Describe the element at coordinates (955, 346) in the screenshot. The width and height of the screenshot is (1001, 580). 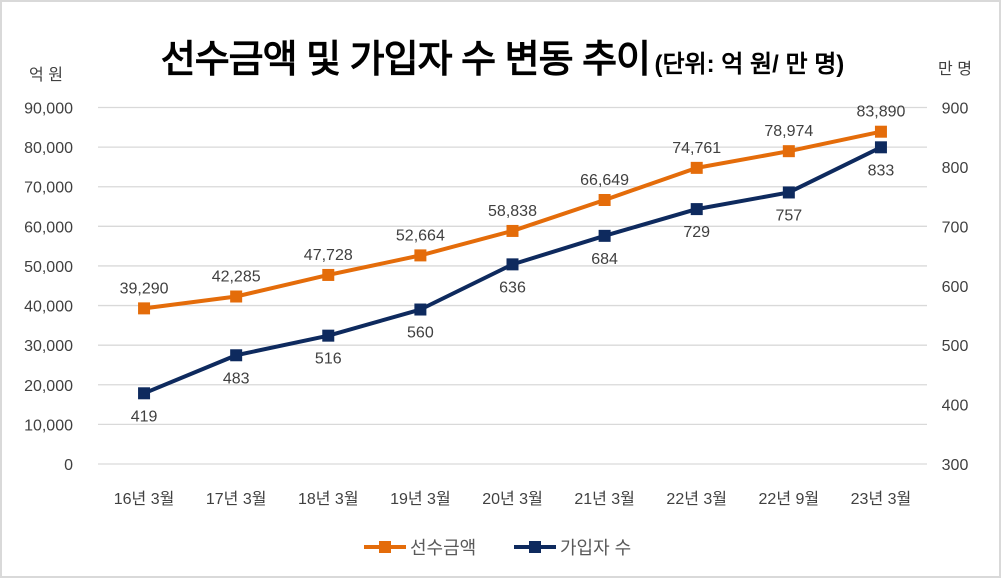
I see `y-right-tick-label: 500` at that location.